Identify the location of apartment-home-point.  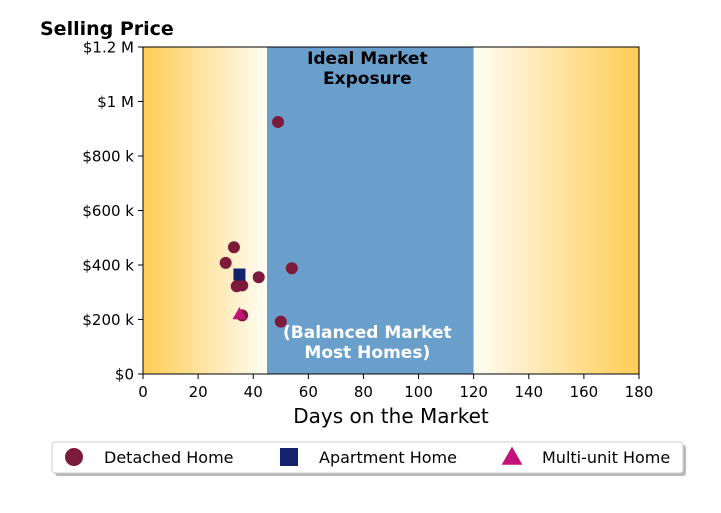
(239, 274).